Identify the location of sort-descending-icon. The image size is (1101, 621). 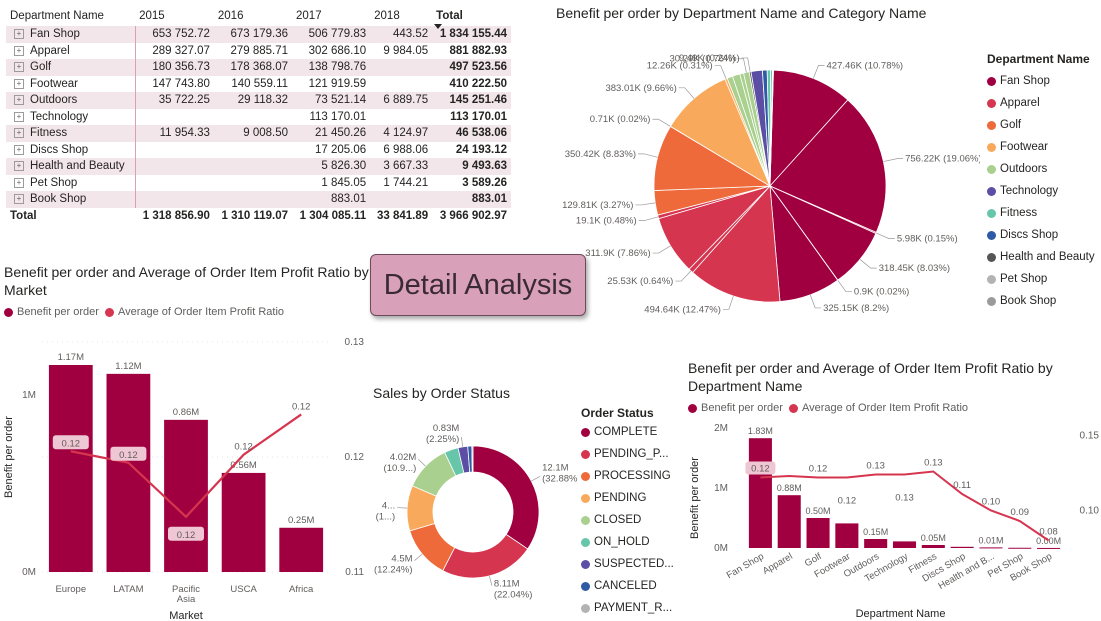
(438, 26).